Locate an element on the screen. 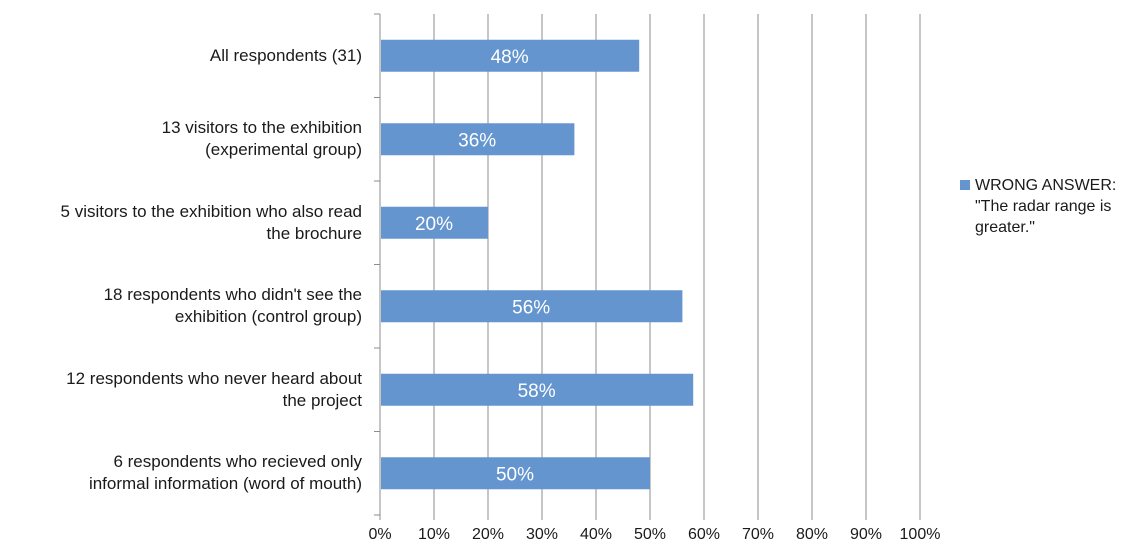 This screenshot has width=1144, height=545. category-label-line: 13 visitors to the exhibition is located at coordinates (261, 128).